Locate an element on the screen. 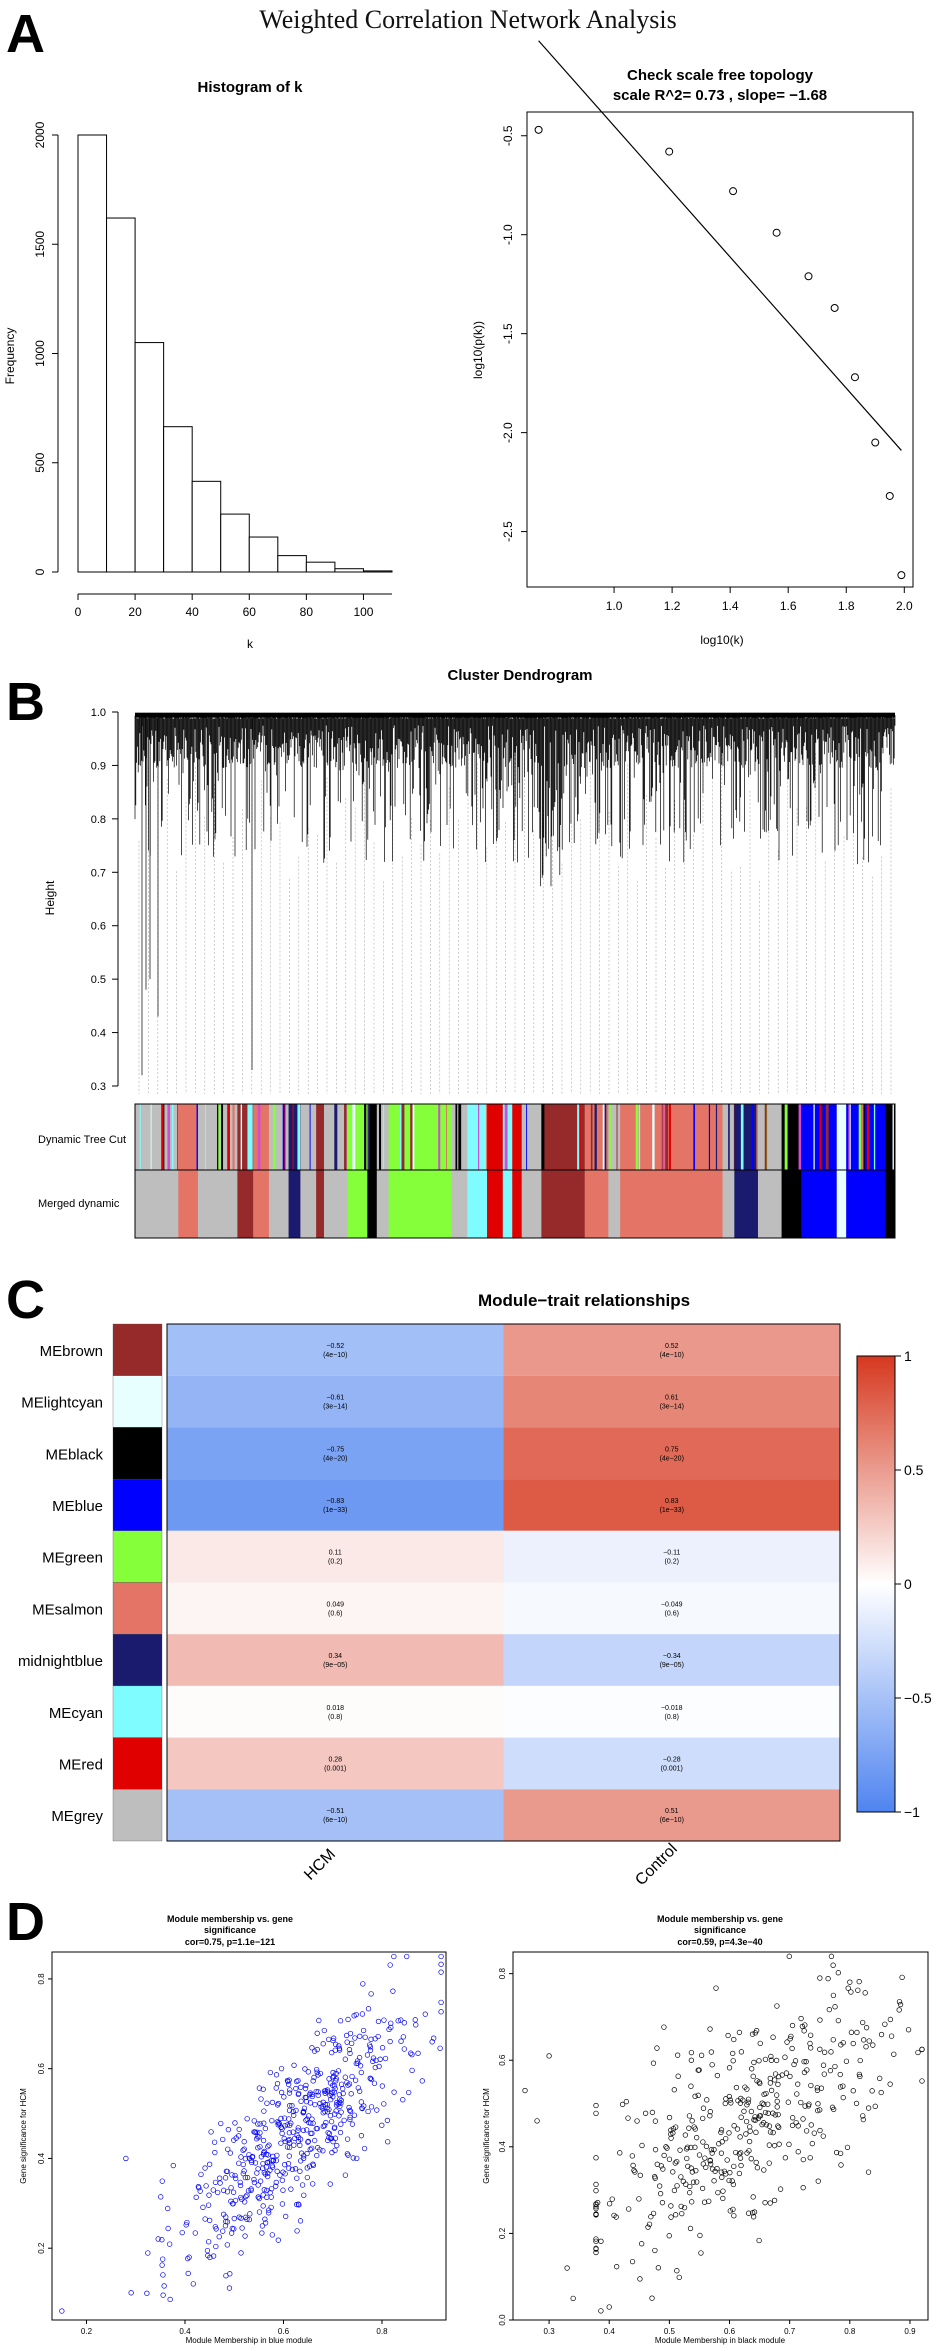  black-scatter-plot-box is located at coordinates (720, 2136).